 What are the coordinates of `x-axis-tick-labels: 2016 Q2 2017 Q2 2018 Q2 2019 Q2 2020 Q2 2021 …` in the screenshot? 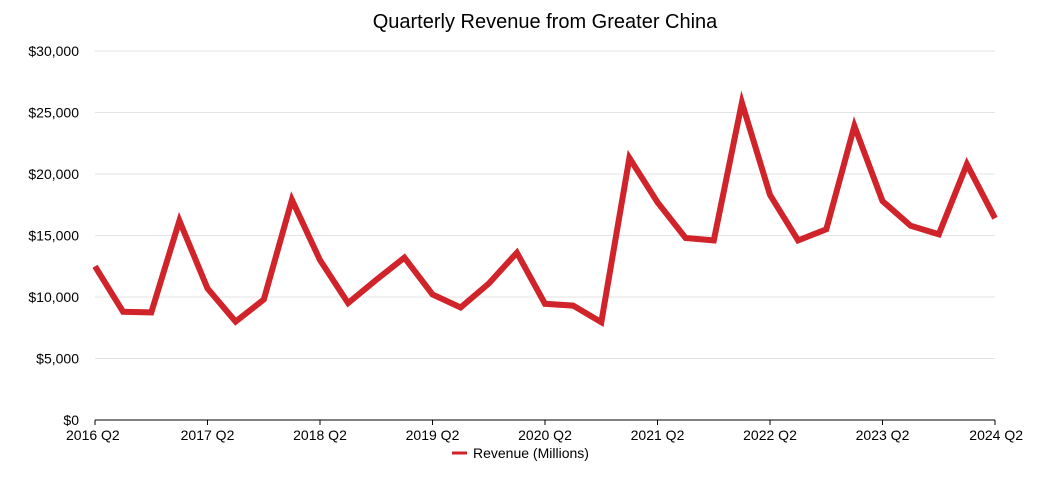 It's located at (544, 435).